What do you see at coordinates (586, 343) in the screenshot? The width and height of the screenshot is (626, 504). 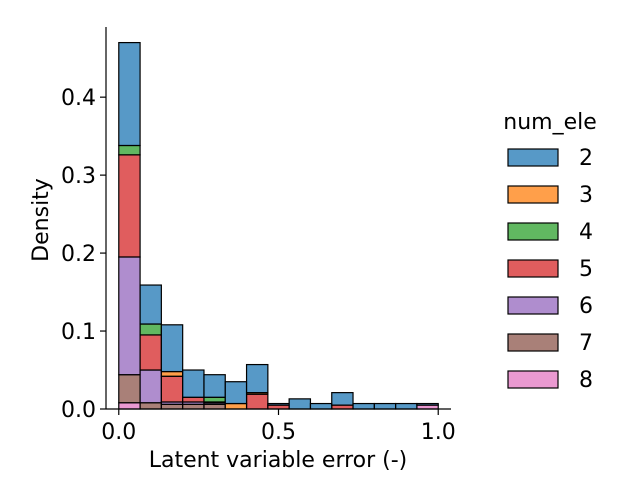 I see `legend-label-7: 7` at bounding box center [586, 343].